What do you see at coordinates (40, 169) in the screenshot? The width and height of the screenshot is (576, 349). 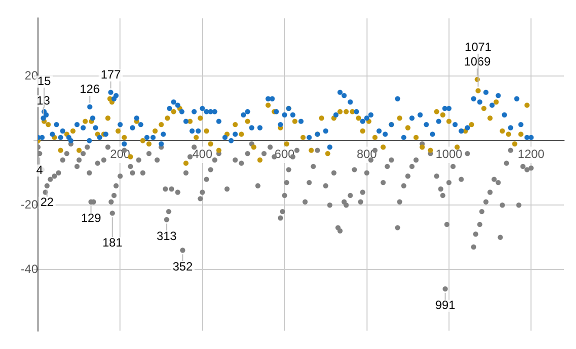 I see `annotation: 4` at bounding box center [40, 169].